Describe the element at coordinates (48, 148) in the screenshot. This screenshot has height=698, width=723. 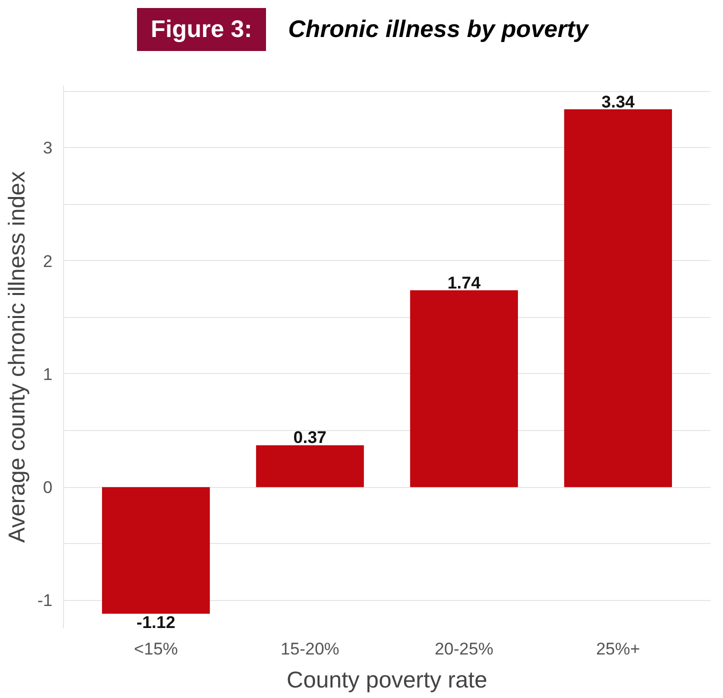
I see `y-tick-label: 3` at that location.